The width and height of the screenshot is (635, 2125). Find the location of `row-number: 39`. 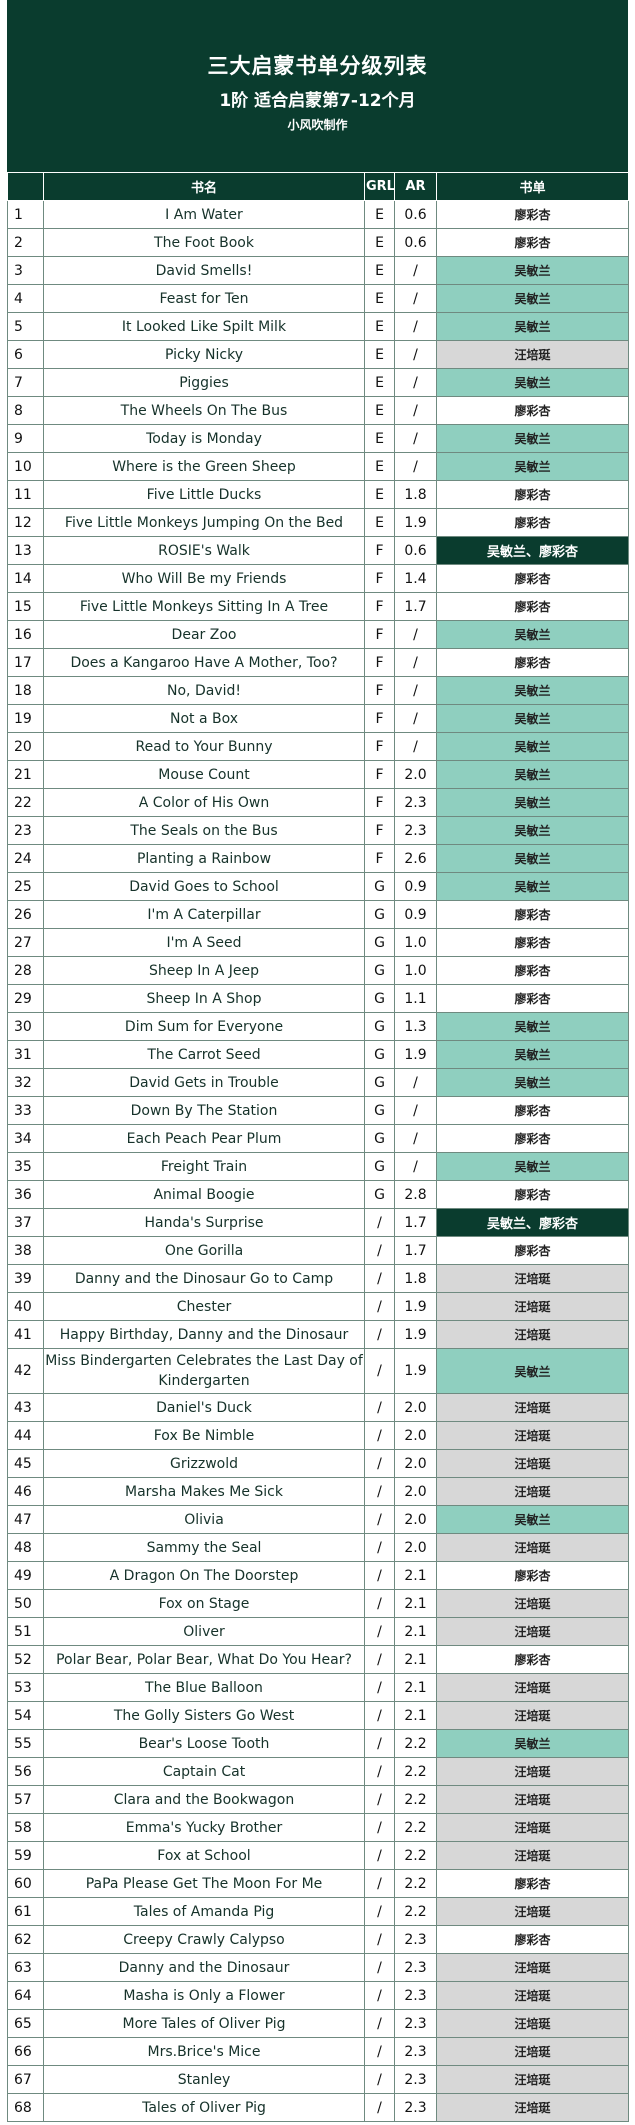

row-number: 39 is located at coordinates (25, 1278).